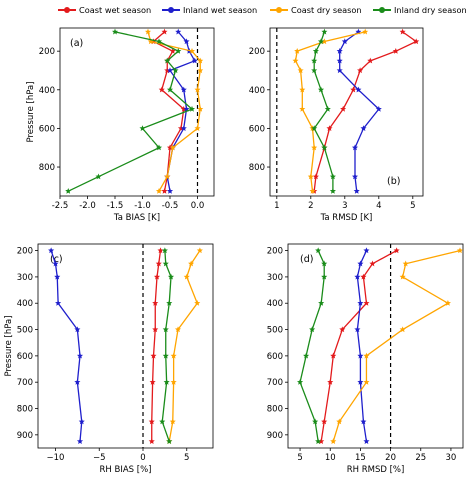 The image size is (474, 477). What do you see at coordinates (60, 206) in the screenshot?
I see `x-tick-label: -2.5` at bounding box center [60, 206].